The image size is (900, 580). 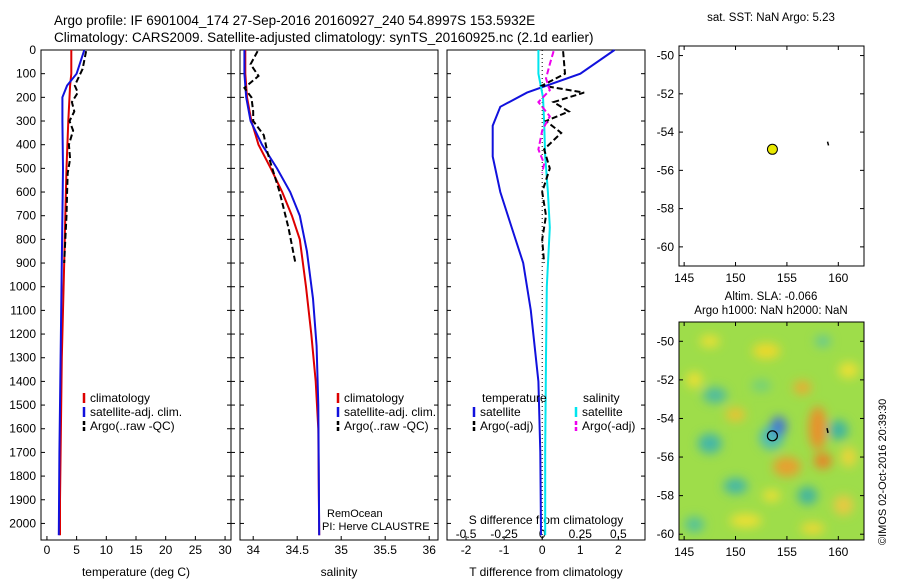 What do you see at coordinates (608, 426) in the screenshot?
I see `difference-legend-salinity-argo-label: Argo(-adj)` at bounding box center [608, 426].